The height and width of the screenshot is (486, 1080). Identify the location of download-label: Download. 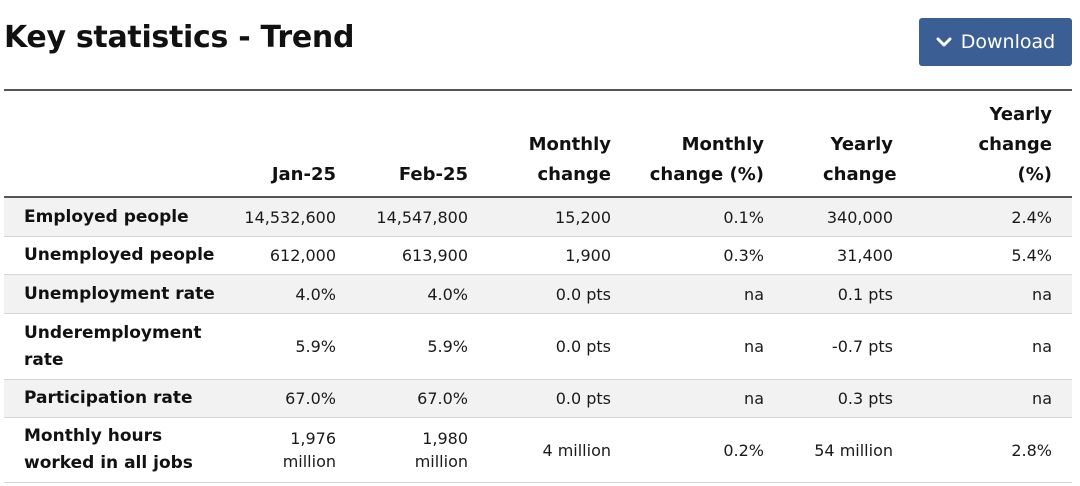
(1008, 42).